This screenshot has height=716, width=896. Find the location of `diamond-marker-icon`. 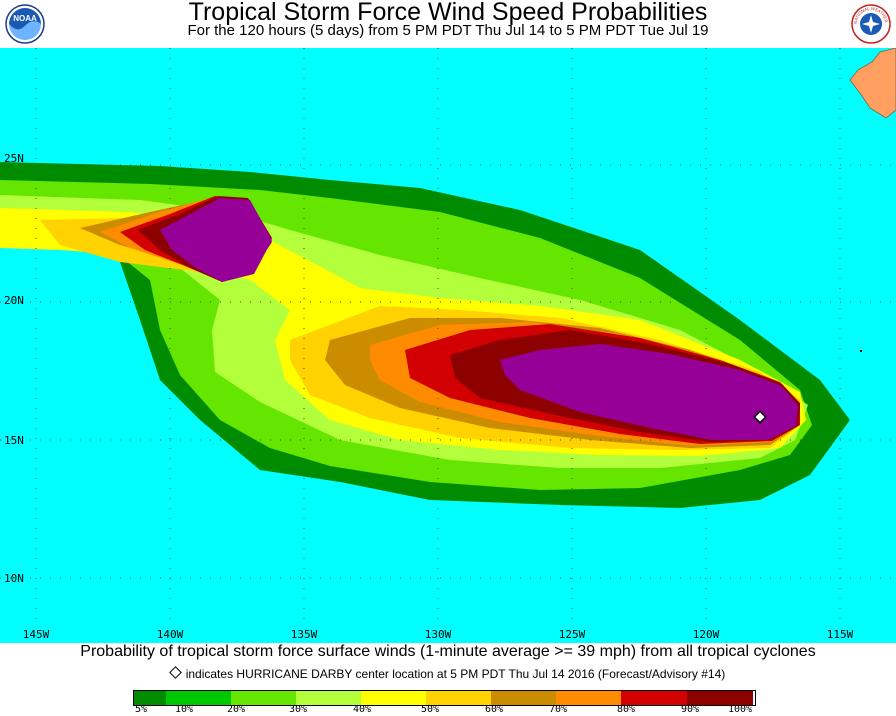

diamond-marker-icon is located at coordinates (175, 672).